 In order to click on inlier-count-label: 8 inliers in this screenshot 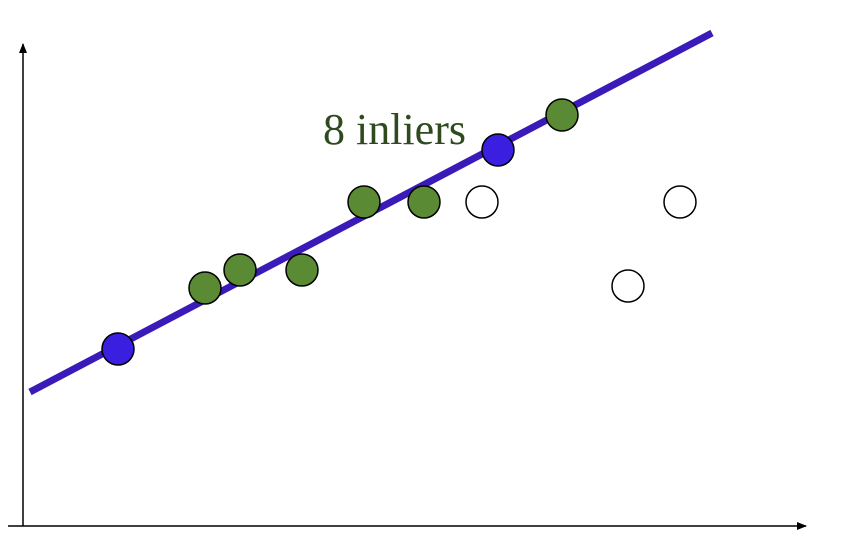, I will do `click(394, 129)`.